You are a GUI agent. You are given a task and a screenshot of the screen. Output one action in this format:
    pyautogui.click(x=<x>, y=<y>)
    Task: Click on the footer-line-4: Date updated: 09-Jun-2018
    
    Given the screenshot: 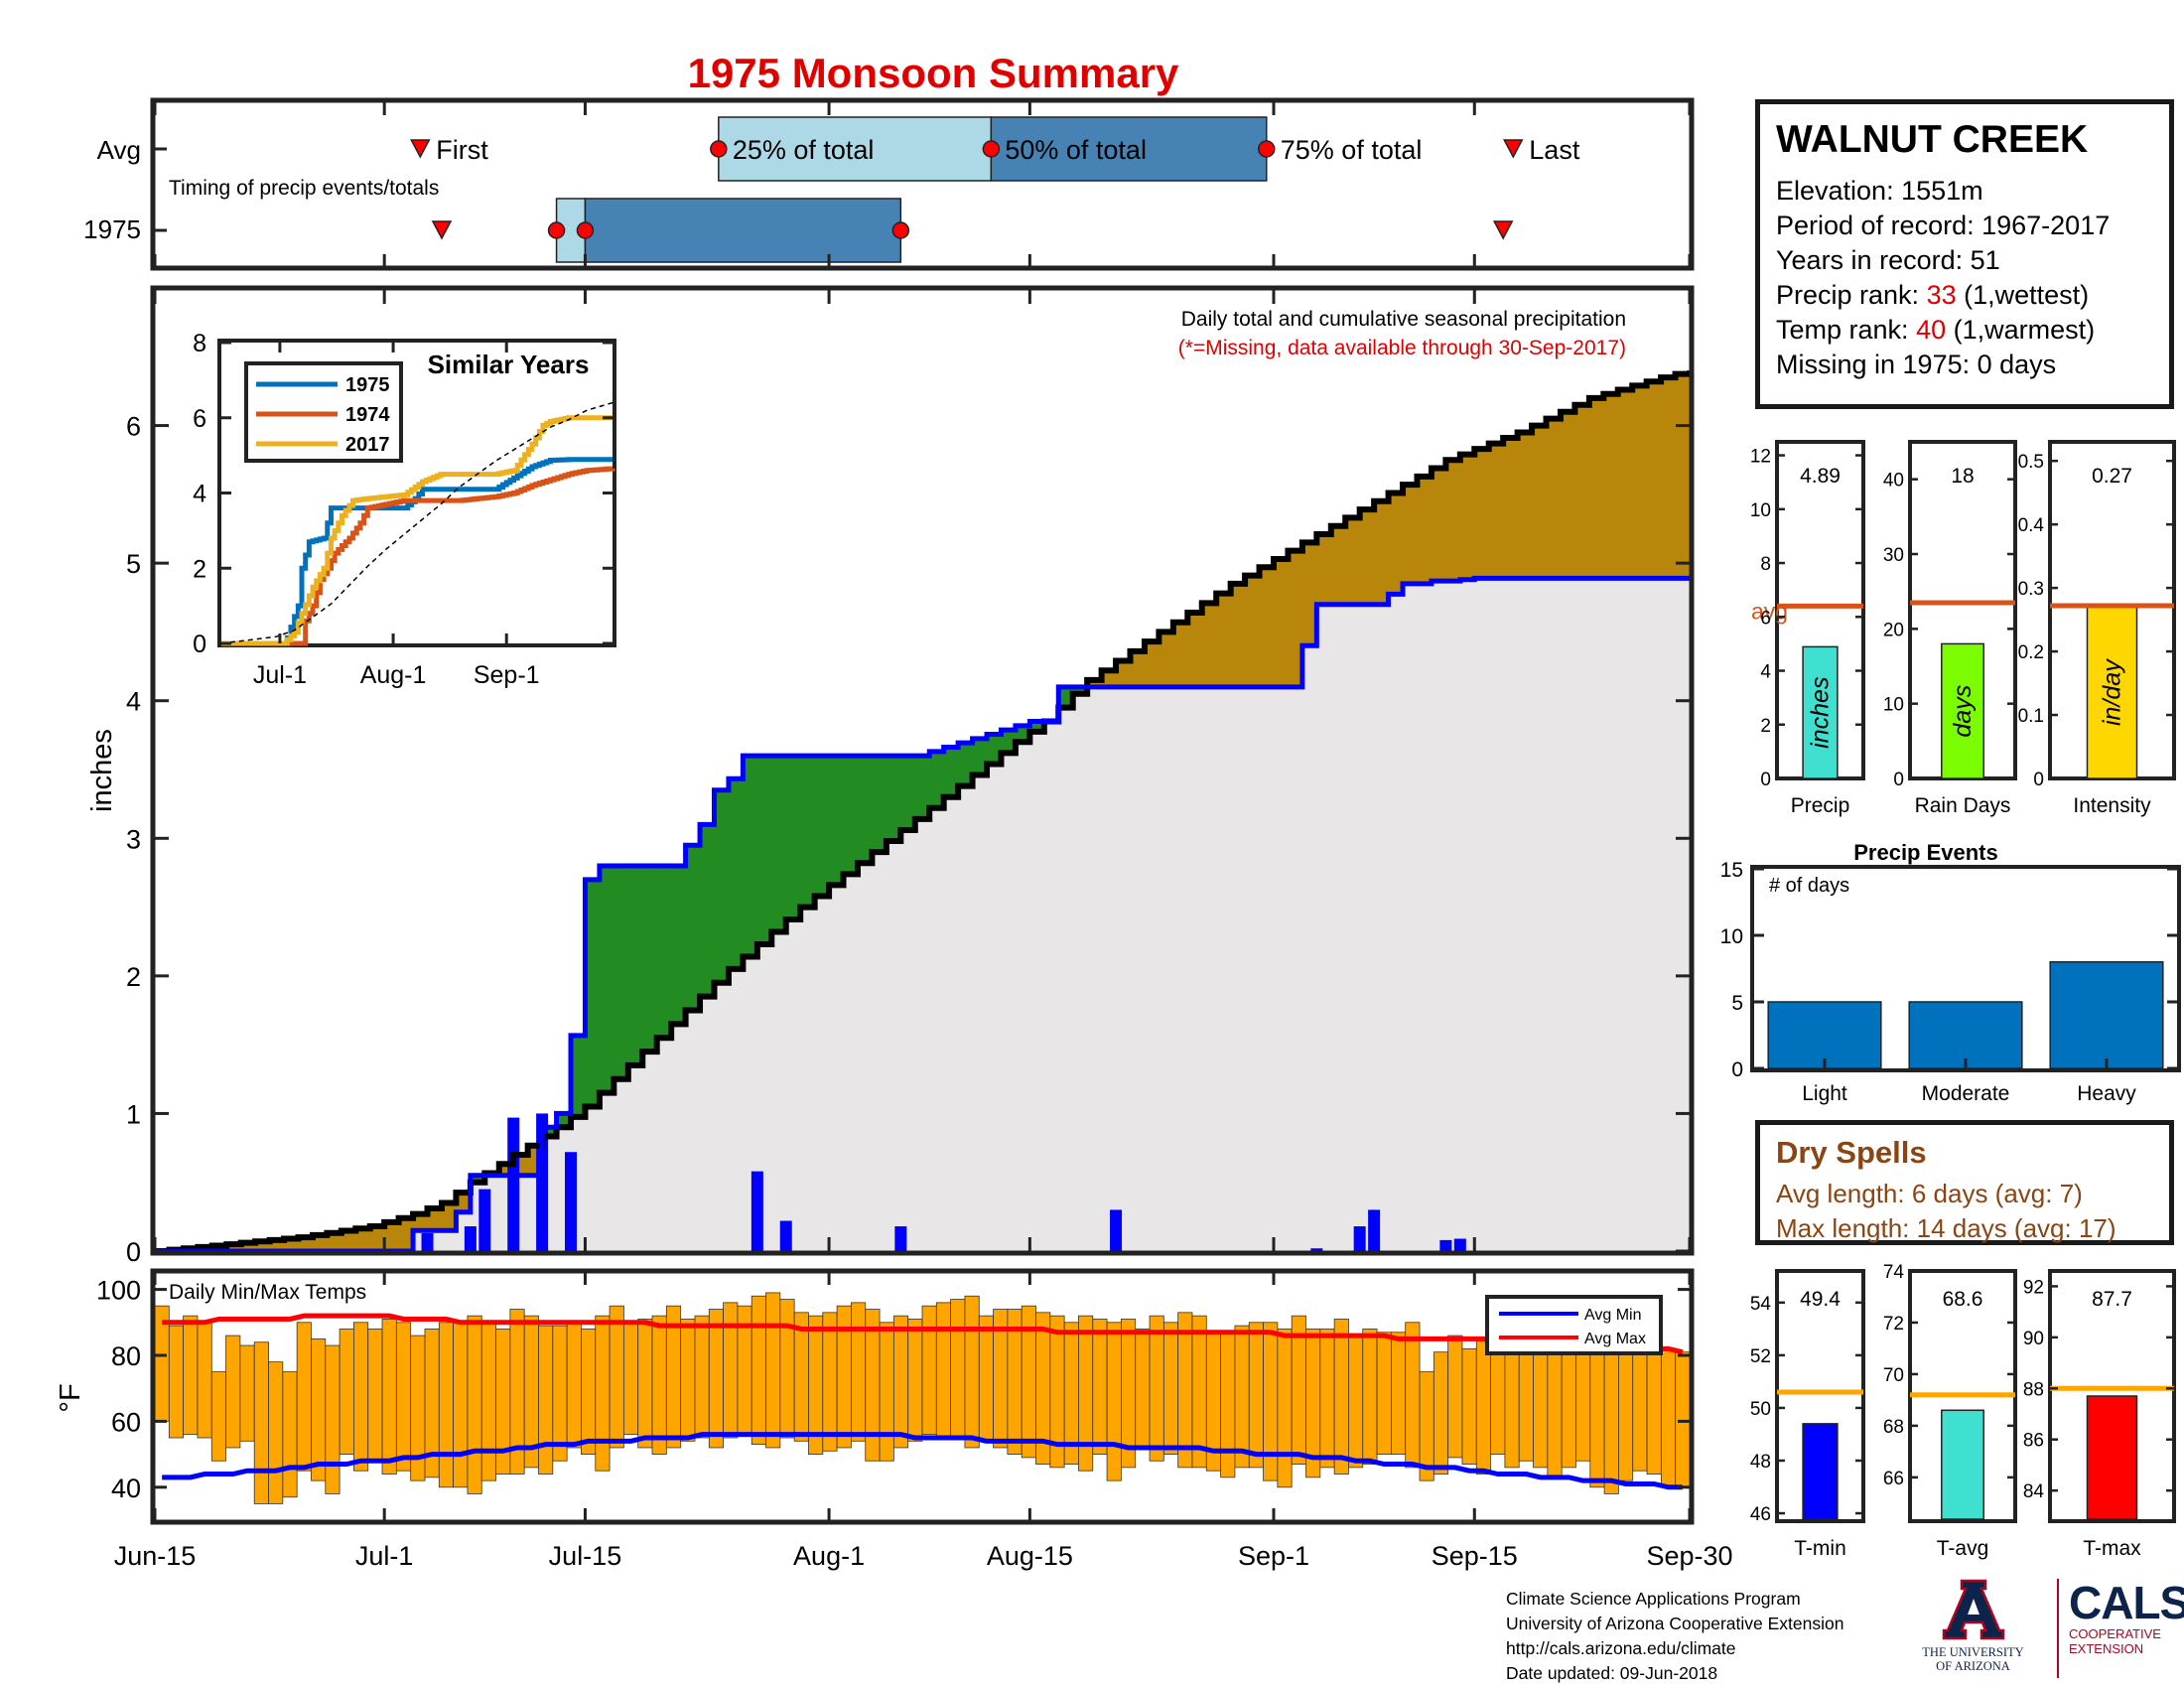 What is the action you would take?
    pyautogui.click(x=1612, y=1673)
    